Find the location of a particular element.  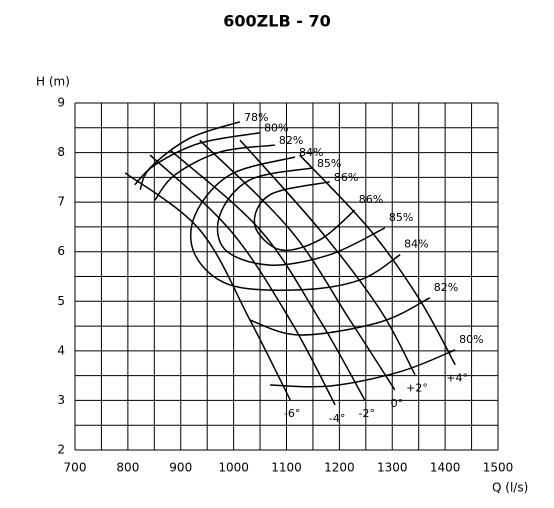

y-tick-label: 8 is located at coordinates (61, 152).